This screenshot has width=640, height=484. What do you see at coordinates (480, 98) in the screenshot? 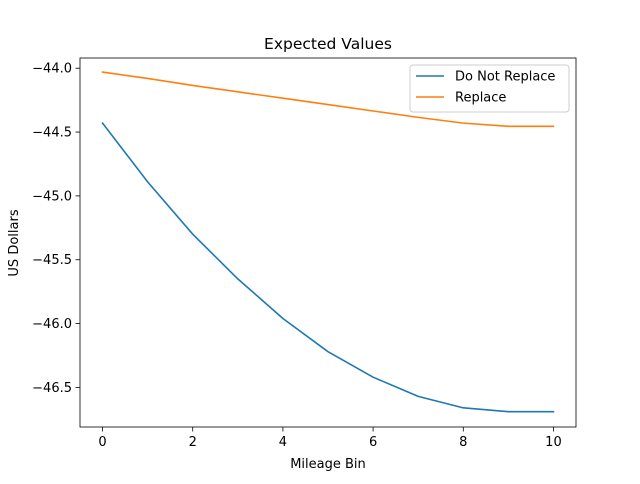
I see `legend-label-replace: Replace` at bounding box center [480, 98].